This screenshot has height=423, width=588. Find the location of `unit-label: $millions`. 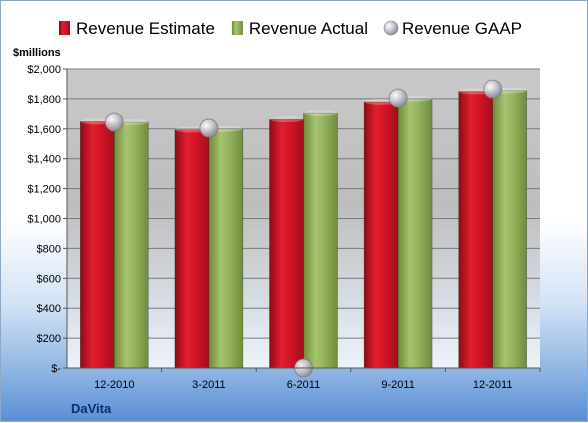

unit-label: $millions is located at coordinates (37, 53).